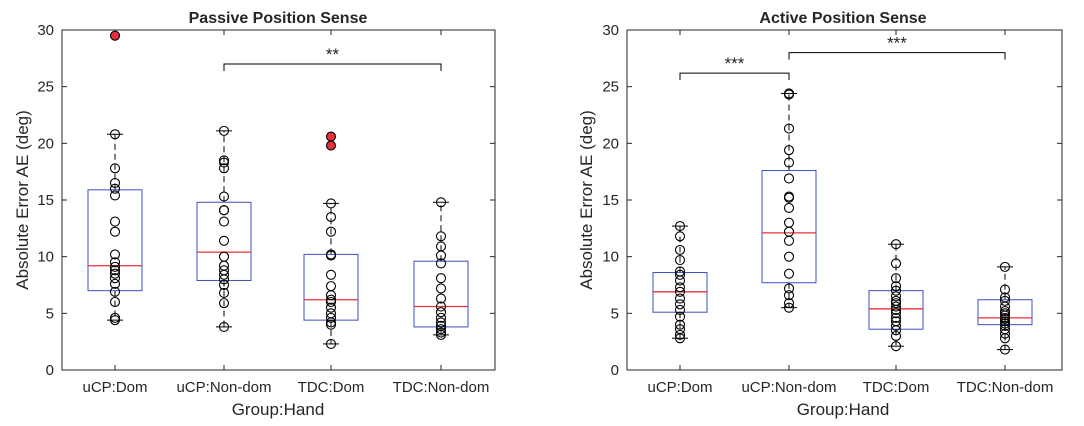 Image resolution: width=1084 pixels, height=426 pixels. I want to click on y-tick-label: 5, so click(615, 313).